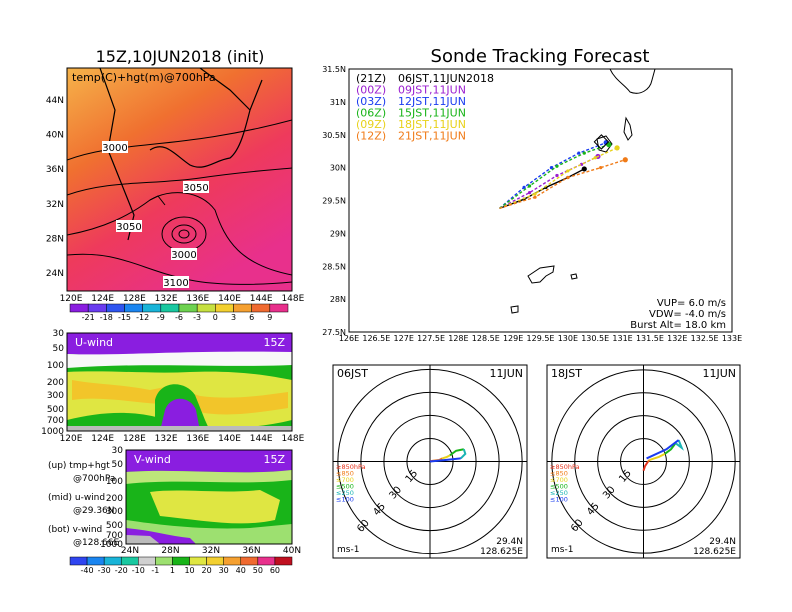  Describe the element at coordinates (52, 432) in the screenshot. I see `pressure-tick-label: 1000` at that location.